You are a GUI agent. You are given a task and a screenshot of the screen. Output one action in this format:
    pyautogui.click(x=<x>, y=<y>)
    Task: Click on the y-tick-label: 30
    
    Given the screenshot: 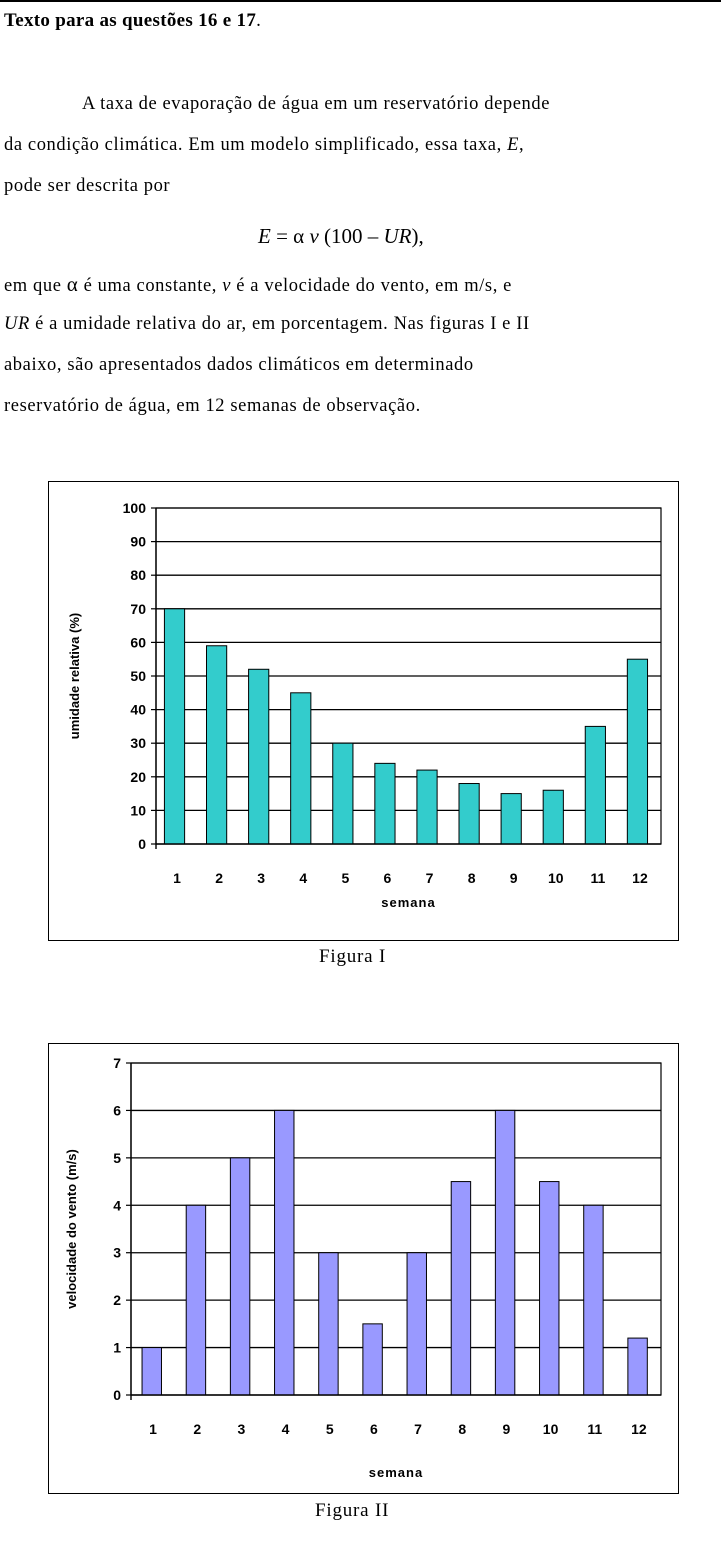 What is the action you would take?
    pyautogui.click(x=138, y=743)
    